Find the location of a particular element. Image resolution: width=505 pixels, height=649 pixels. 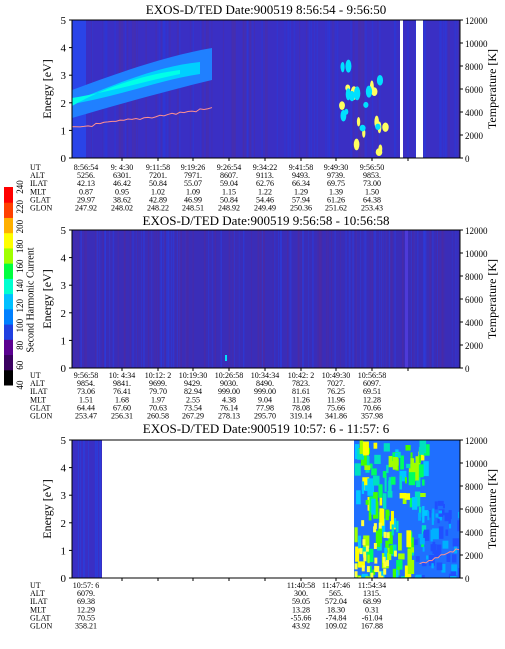

table-row-label: UT is located at coordinates (35, 167).